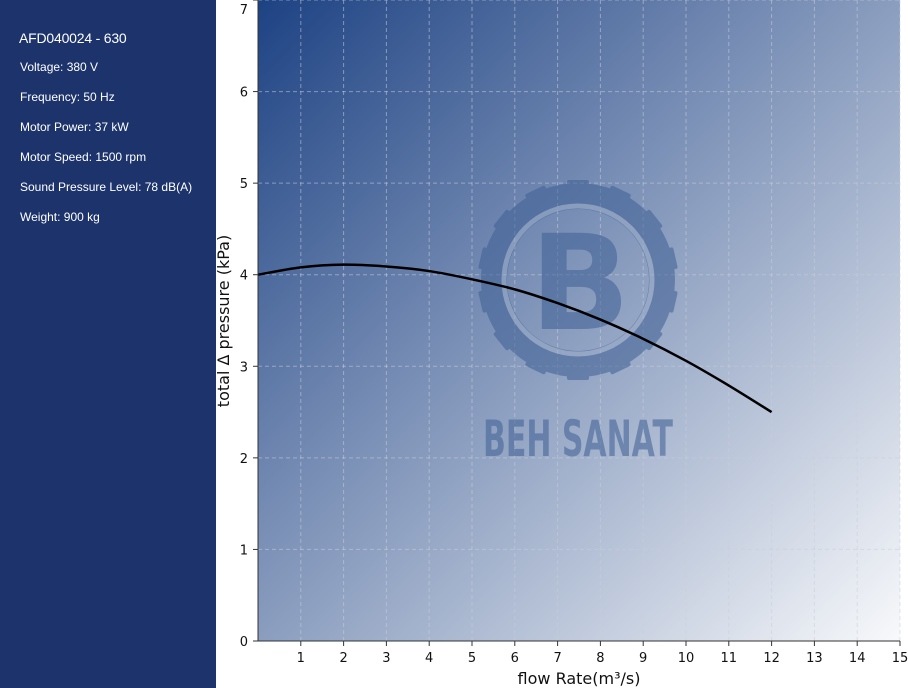  Describe the element at coordinates (814, 658) in the screenshot. I see `x-tick-label: 13` at that location.